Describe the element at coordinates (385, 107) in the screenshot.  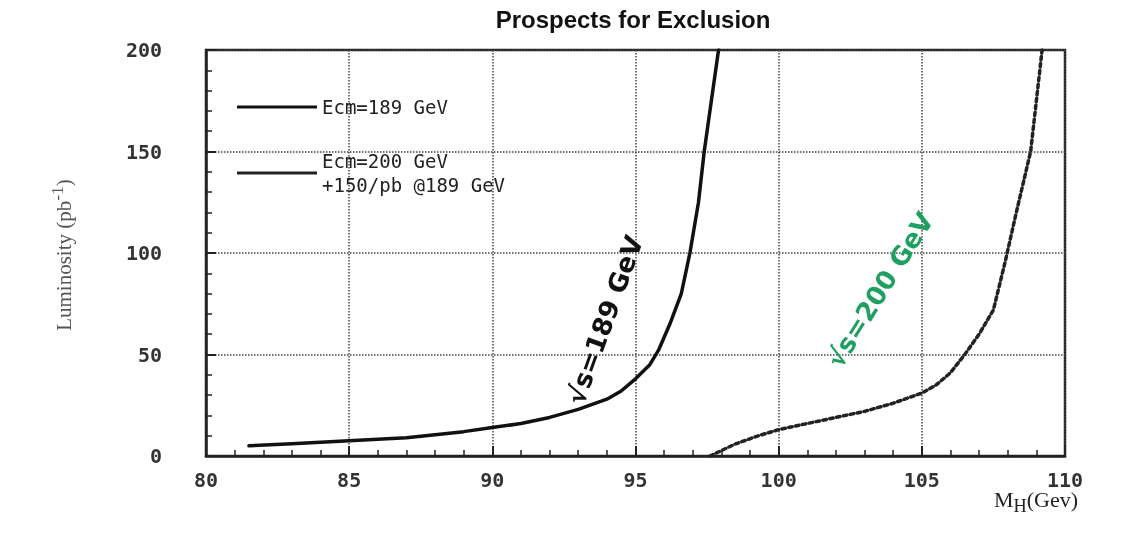
I see `legend-label: Ecm=189 GeV` at that location.